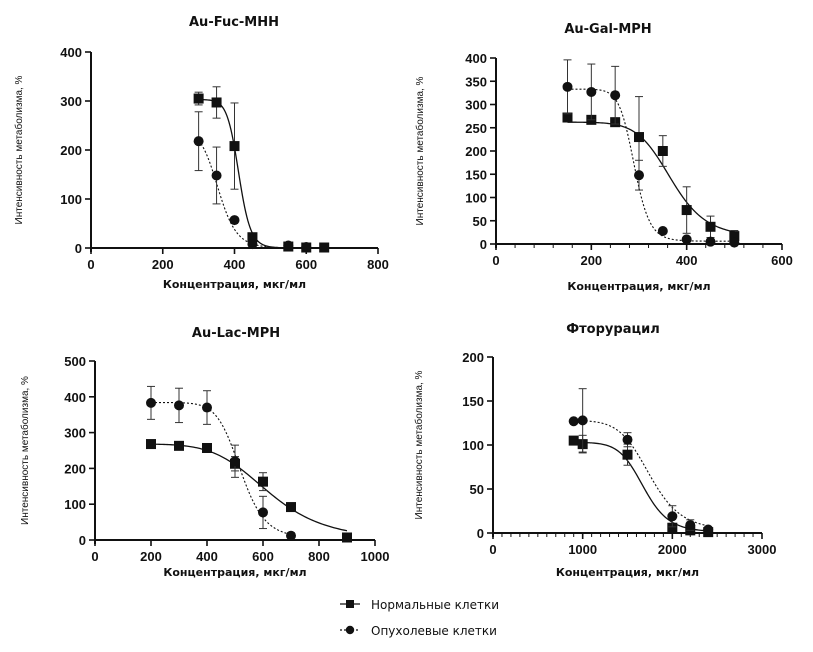 This screenshot has width=813, height=652. What do you see at coordinates (477, 489) in the screenshot?
I see `y-tick-label: 50` at bounding box center [477, 489].